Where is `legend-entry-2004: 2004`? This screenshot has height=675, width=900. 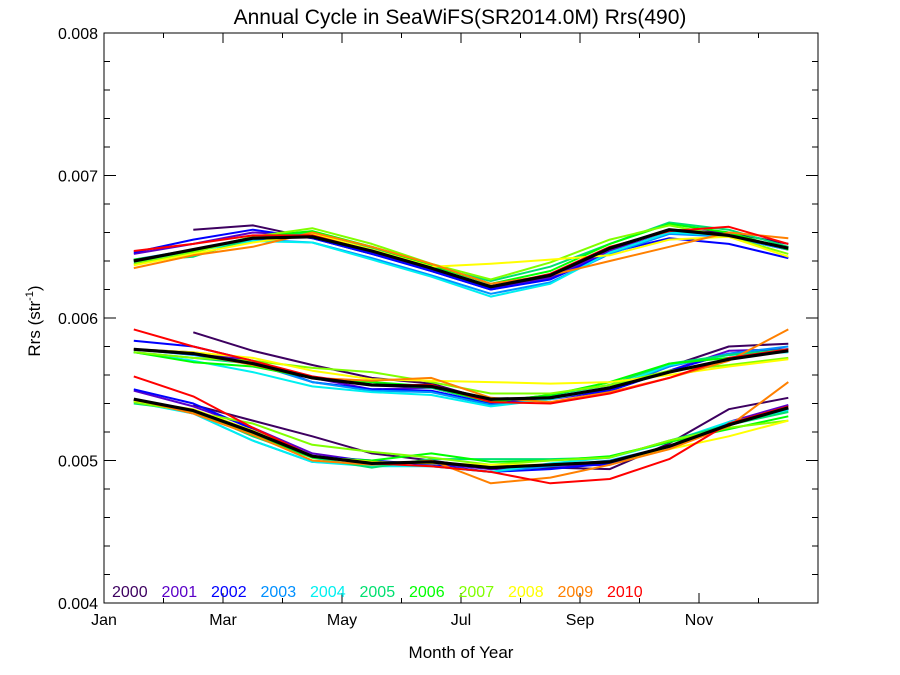 legend-entry-2004: 2004 is located at coordinates (328, 592).